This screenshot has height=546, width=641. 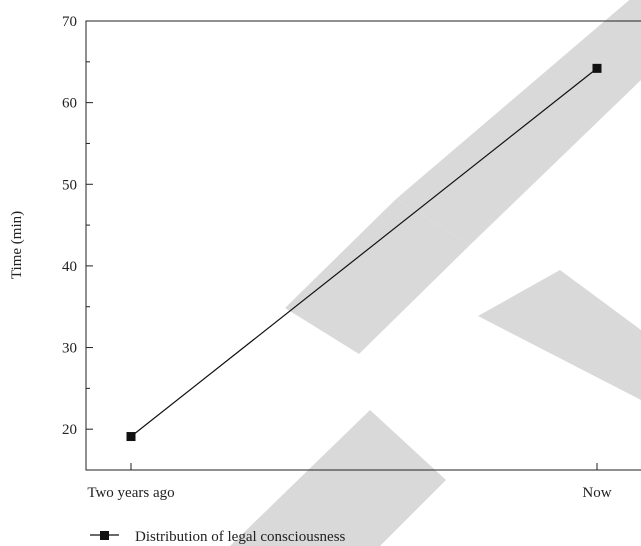 I want to click on y-tick-label: 60, so click(x=69, y=104).